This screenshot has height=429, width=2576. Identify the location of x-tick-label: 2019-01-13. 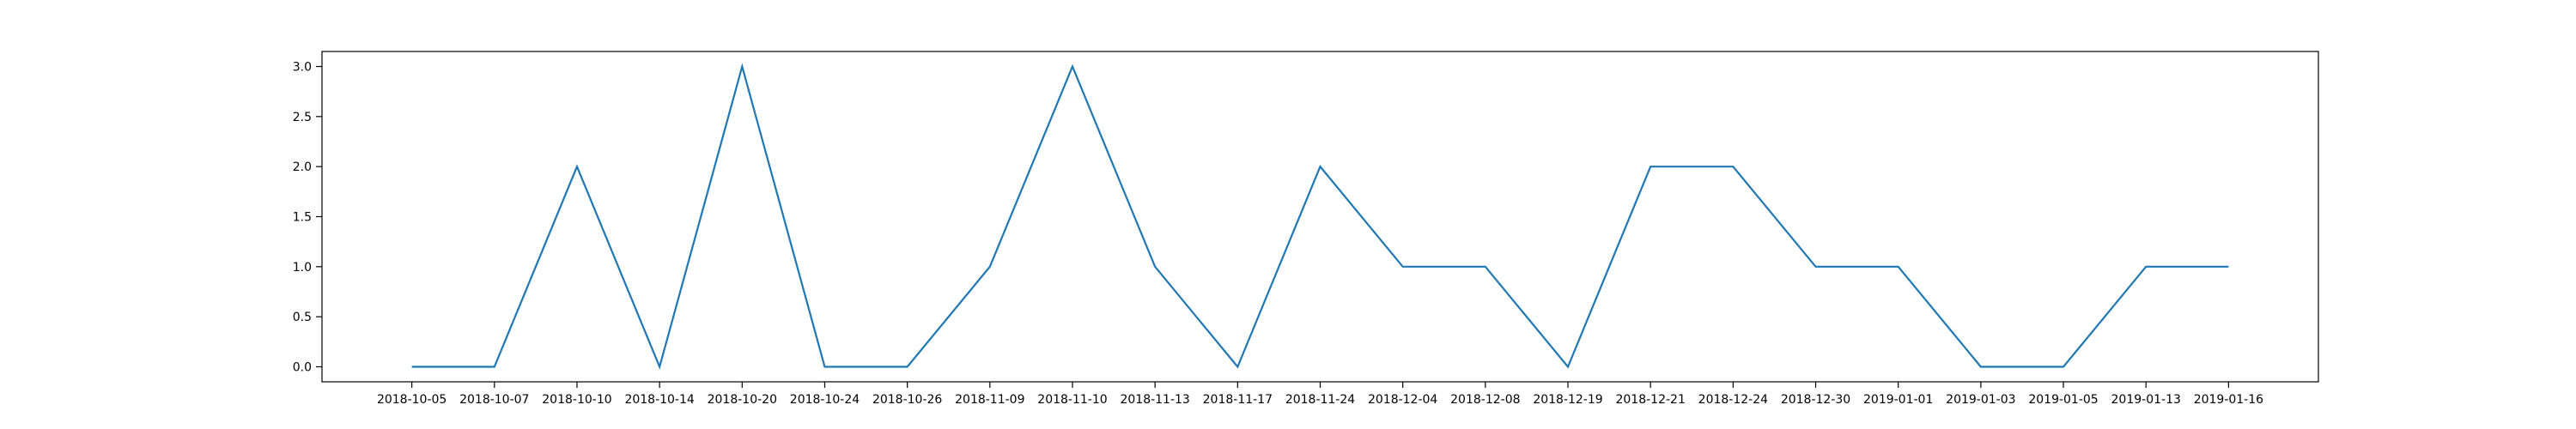
(2146, 400).